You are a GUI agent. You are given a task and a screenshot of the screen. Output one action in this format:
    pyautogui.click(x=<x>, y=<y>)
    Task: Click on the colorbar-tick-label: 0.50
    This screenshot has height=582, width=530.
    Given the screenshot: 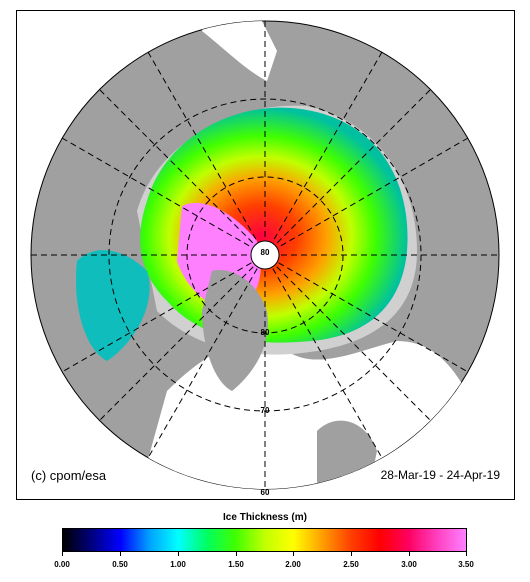 What is the action you would take?
    pyautogui.click(x=120, y=564)
    